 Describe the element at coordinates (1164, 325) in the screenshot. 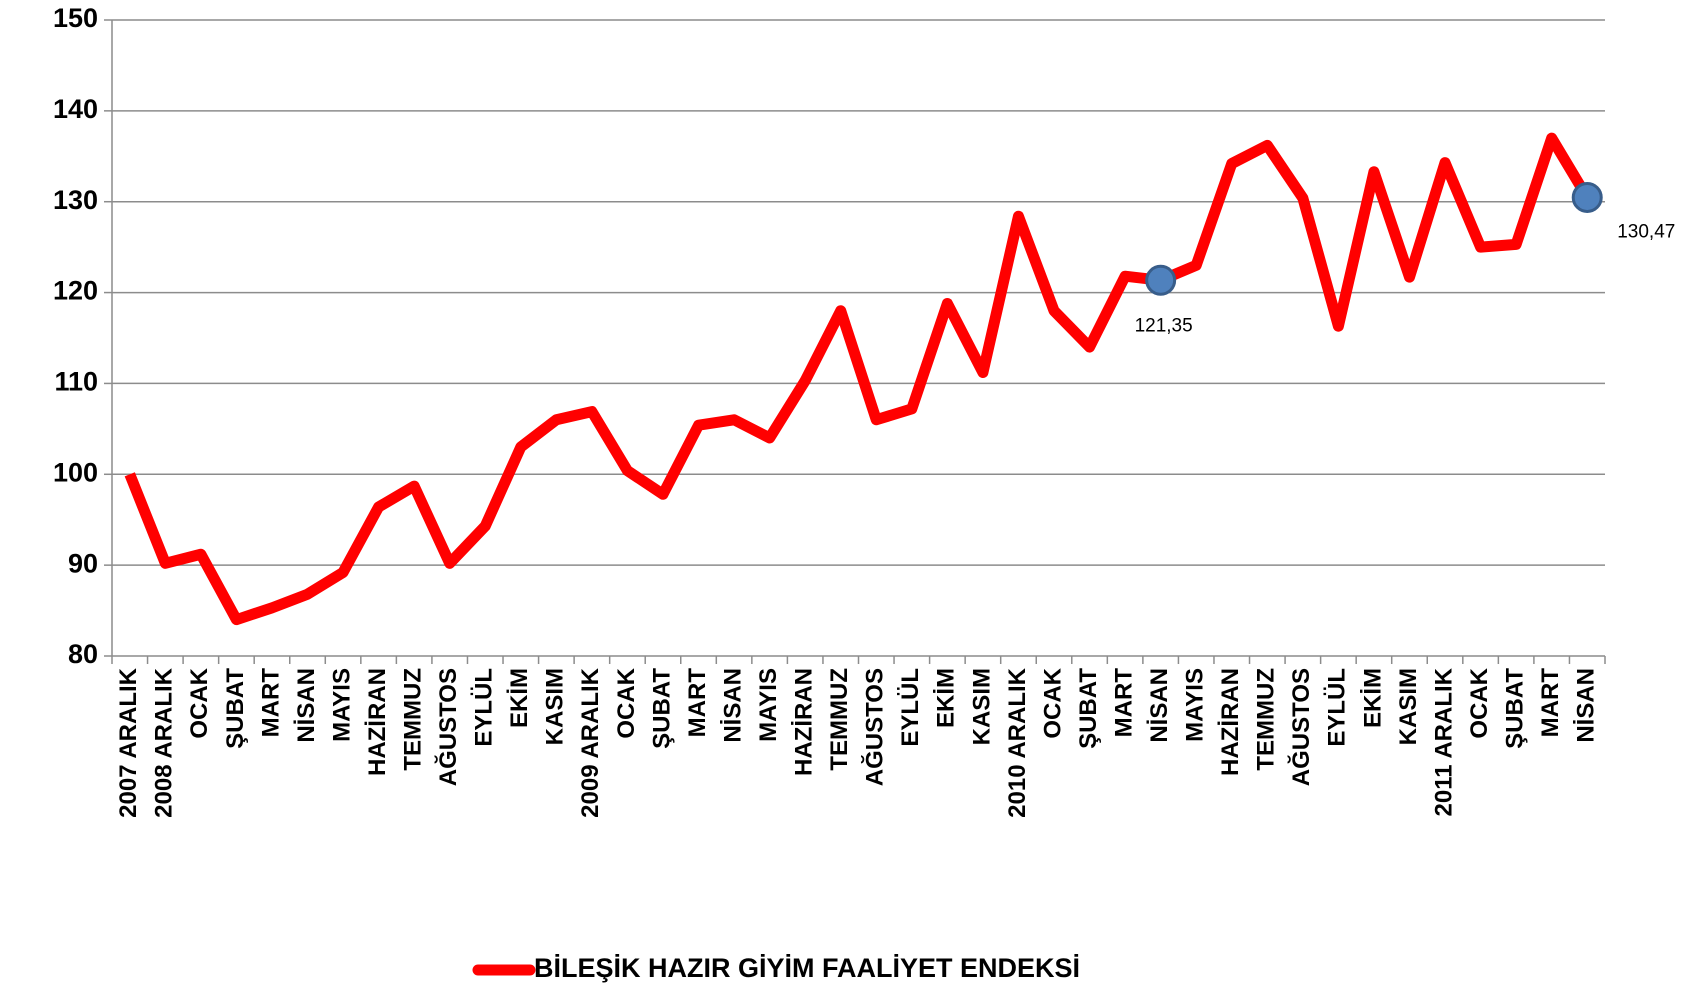

I see `data-label: 121,35` at that location.